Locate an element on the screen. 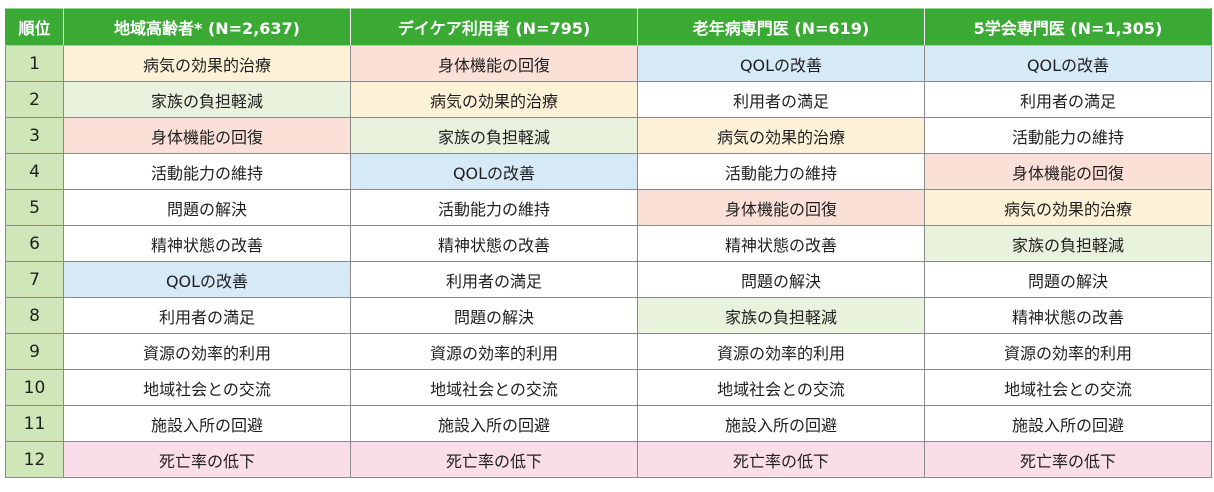 This screenshot has height=492, width=1214. rank-cell: 8 is located at coordinates (34, 315).